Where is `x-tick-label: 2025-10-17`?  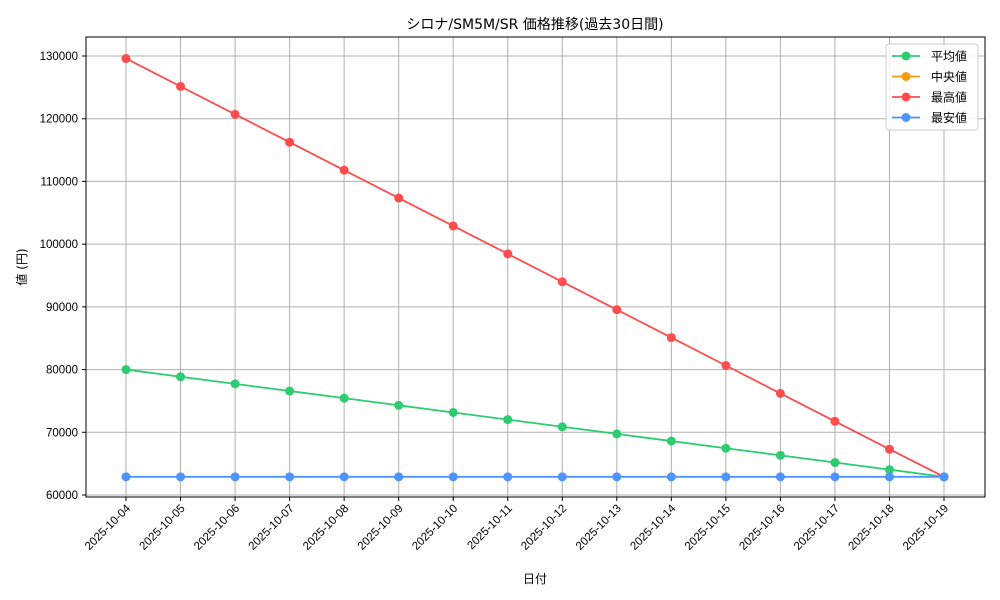 x-tick-label: 2025-10-17 is located at coordinates (817, 528).